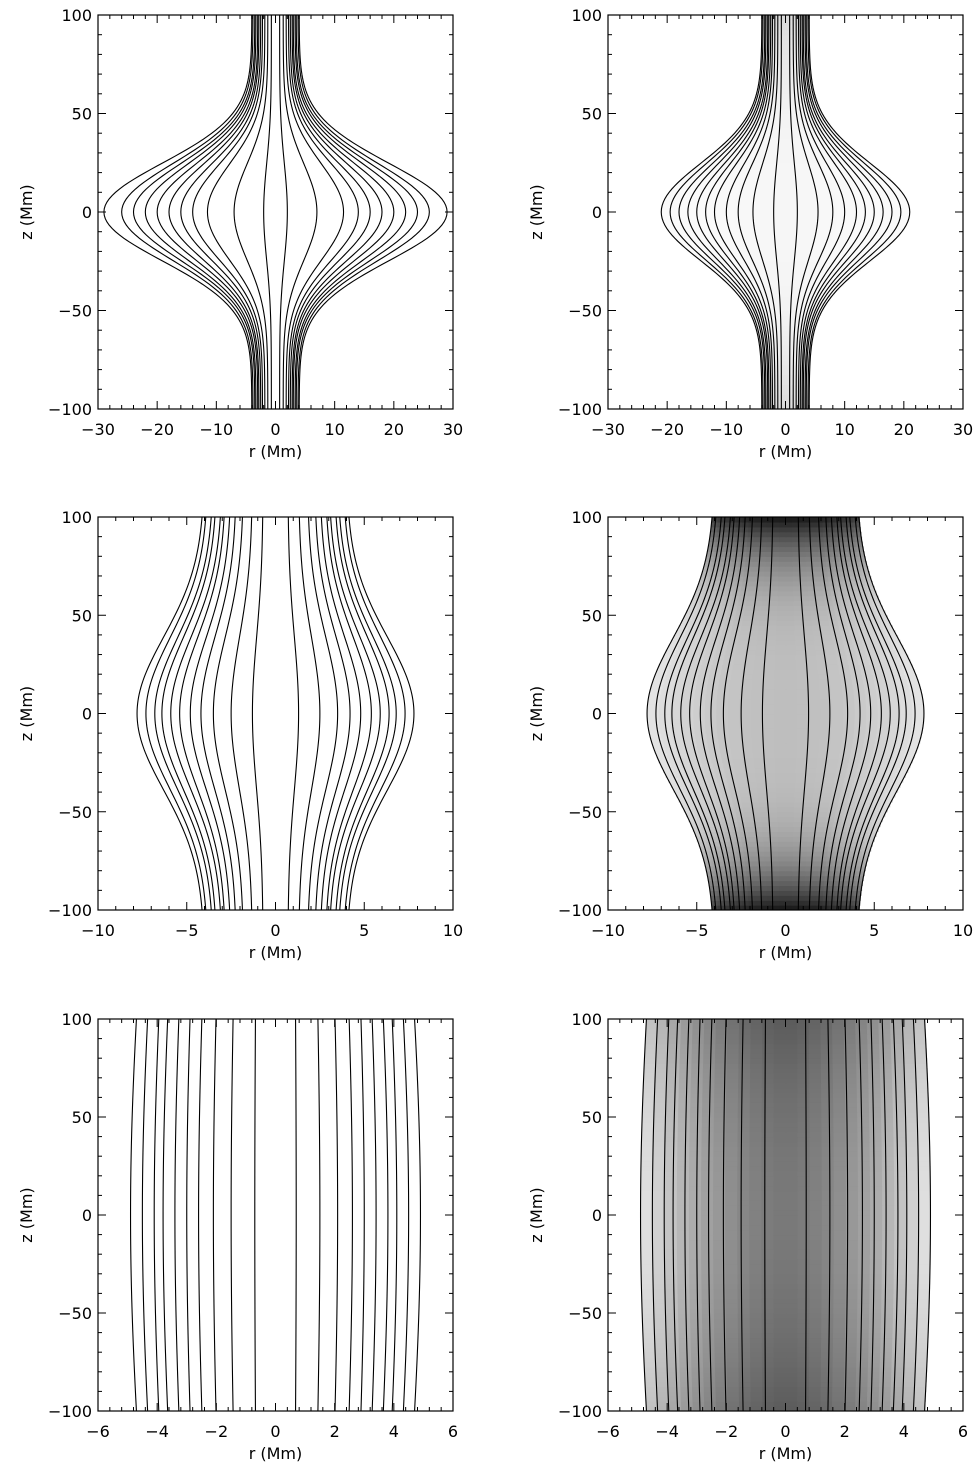 The width and height of the screenshot is (976, 1468). Describe the element at coordinates (963, 429) in the screenshot. I see `x-tick-label: 30` at that location.